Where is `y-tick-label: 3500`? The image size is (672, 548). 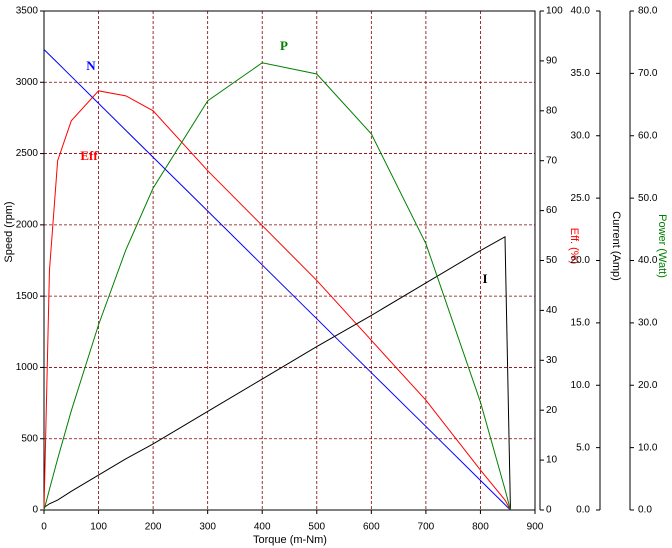 y-tick-label: 3500 is located at coordinates (27, 11).